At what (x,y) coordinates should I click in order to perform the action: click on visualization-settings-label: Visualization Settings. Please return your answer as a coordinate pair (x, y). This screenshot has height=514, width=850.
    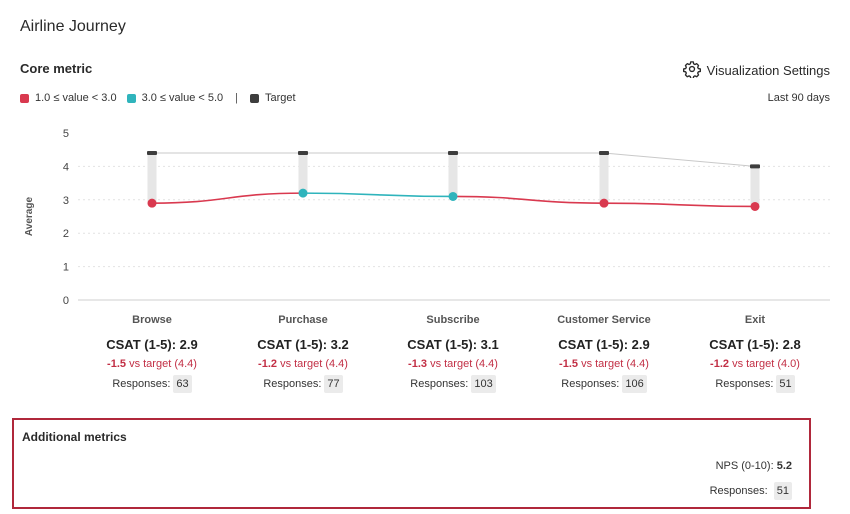
    Looking at the image, I should click on (768, 70).